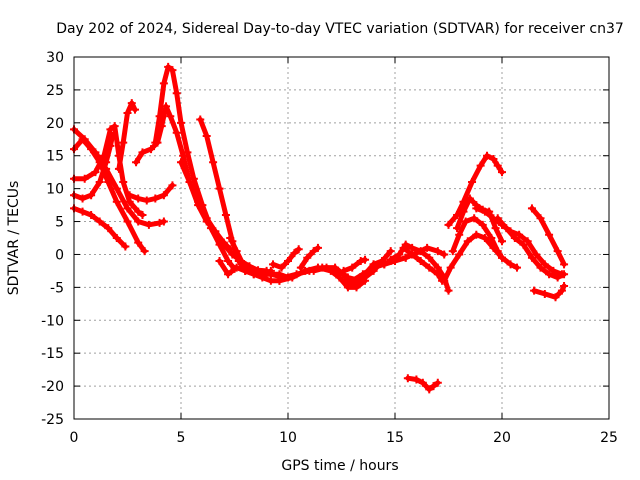 The height and width of the screenshot is (480, 640). What do you see at coordinates (609, 438) in the screenshot?
I see `x-tick-label: 25` at bounding box center [609, 438].